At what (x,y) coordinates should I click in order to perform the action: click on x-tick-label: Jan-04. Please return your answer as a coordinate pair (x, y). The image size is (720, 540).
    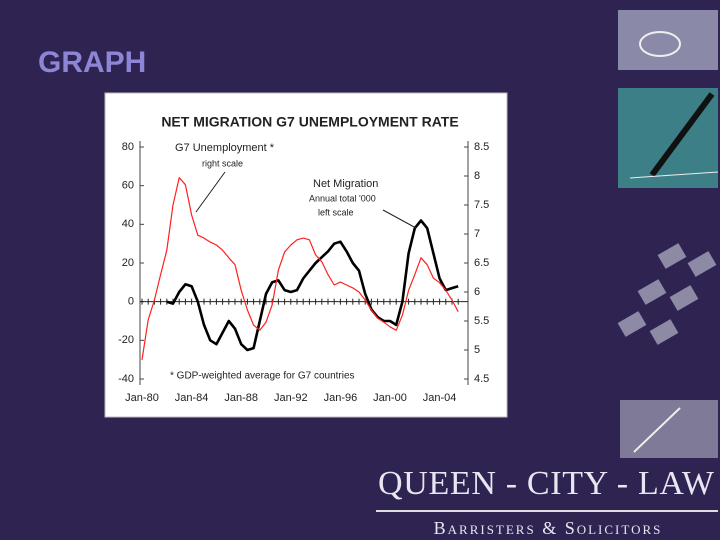
    Looking at the image, I should click on (440, 398).